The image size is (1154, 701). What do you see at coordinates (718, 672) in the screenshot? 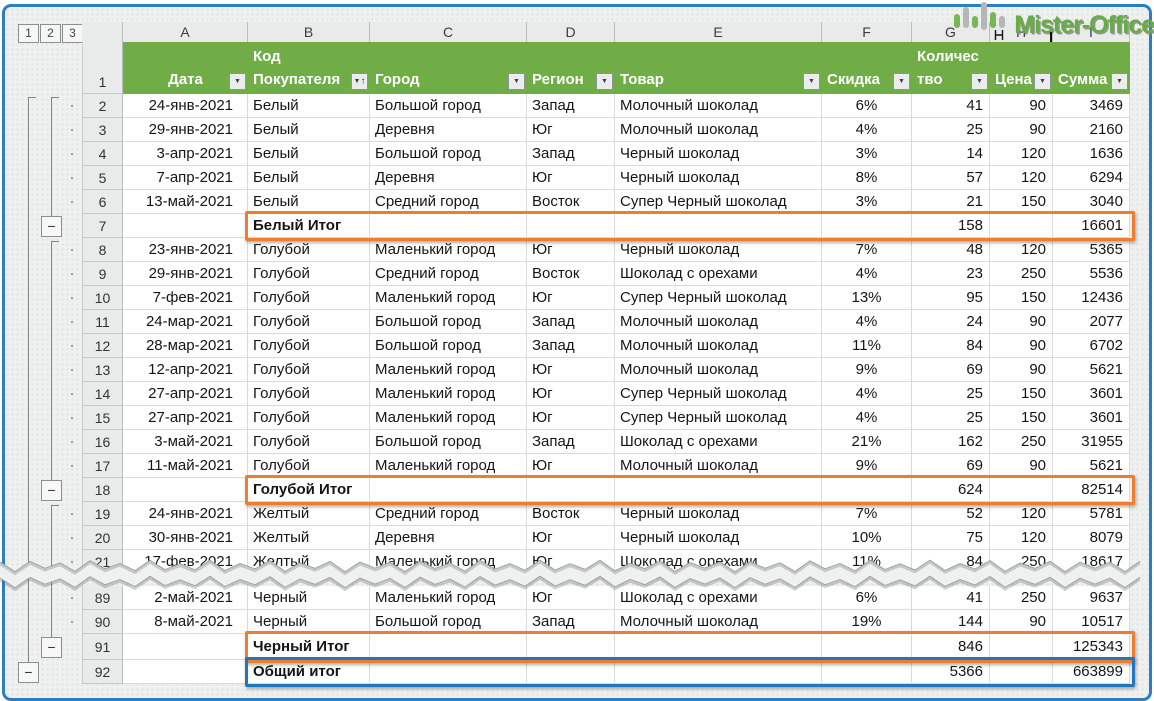
I see `cell-E92` at bounding box center [718, 672].